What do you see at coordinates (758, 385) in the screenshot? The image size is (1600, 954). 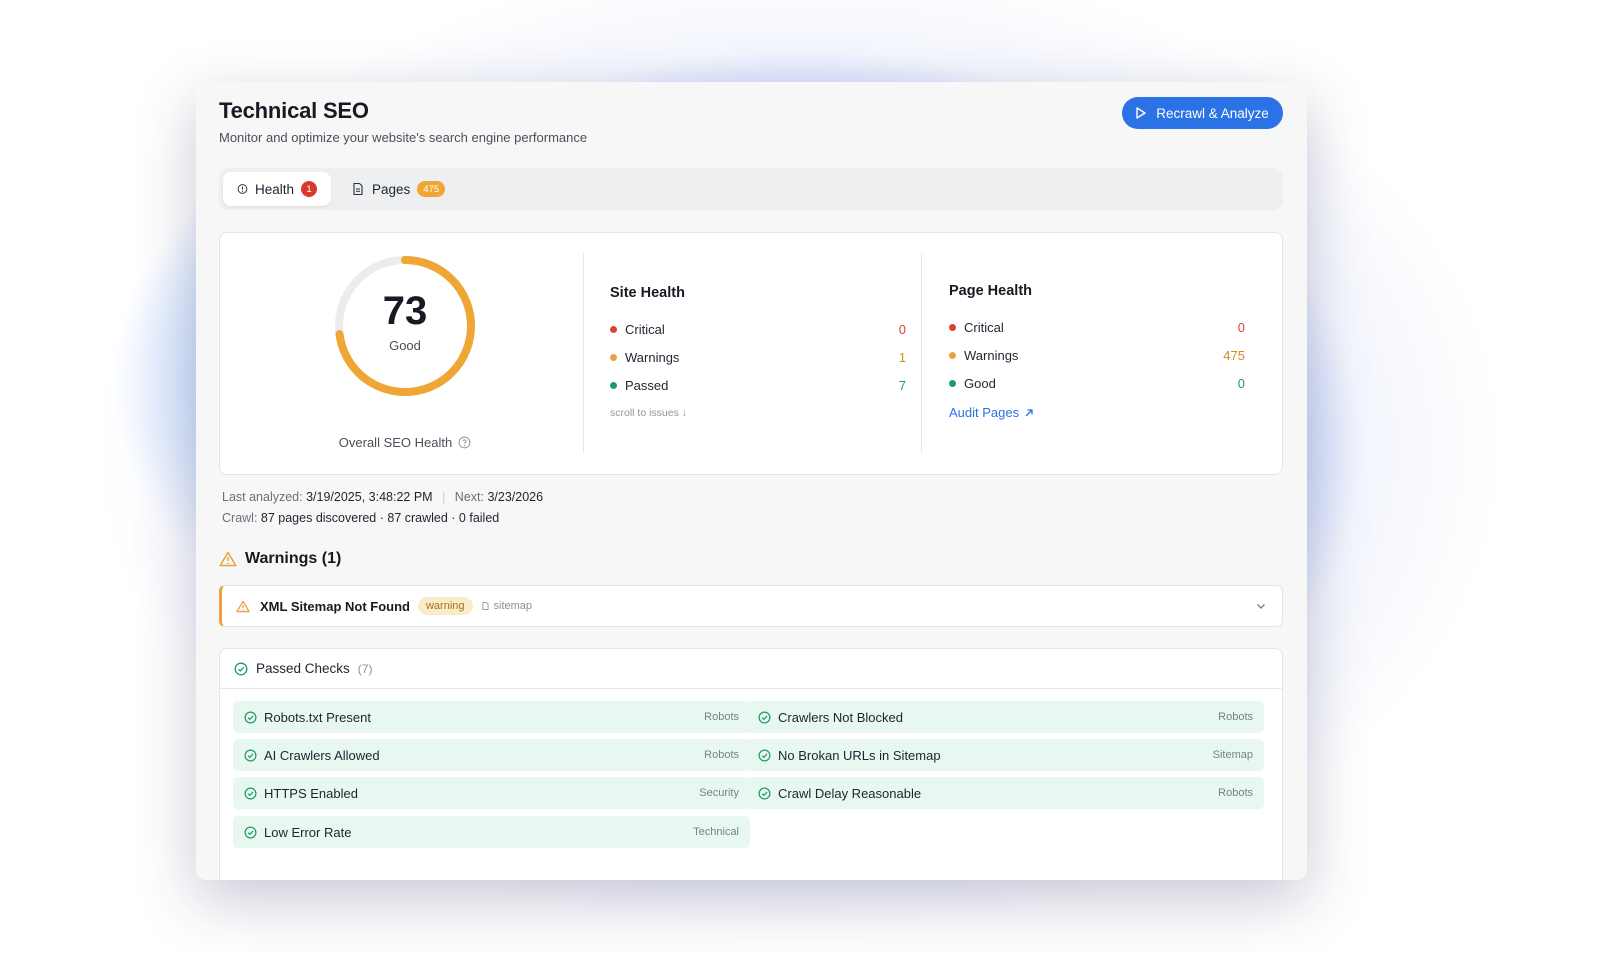 I see `site-health-passed-row: Passed 7` at bounding box center [758, 385].